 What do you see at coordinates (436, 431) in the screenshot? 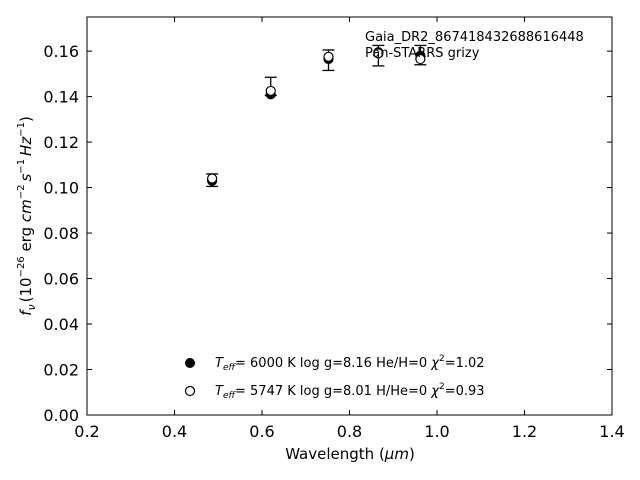
I see `x-tick-label: 1.0` at bounding box center [436, 431].